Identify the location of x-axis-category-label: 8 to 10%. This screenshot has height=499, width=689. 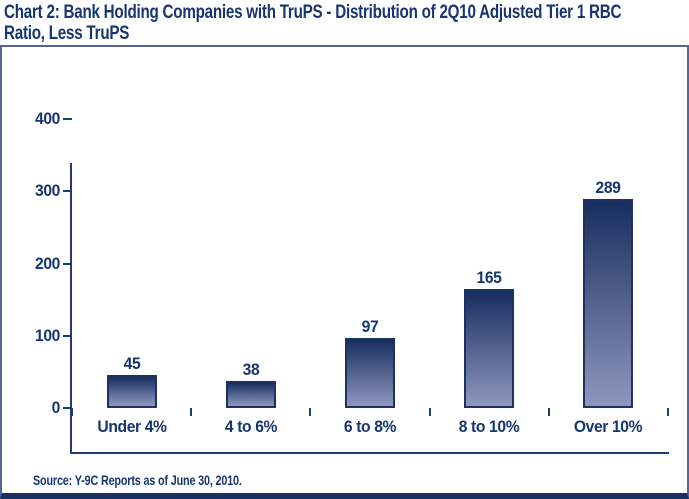
(489, 426).